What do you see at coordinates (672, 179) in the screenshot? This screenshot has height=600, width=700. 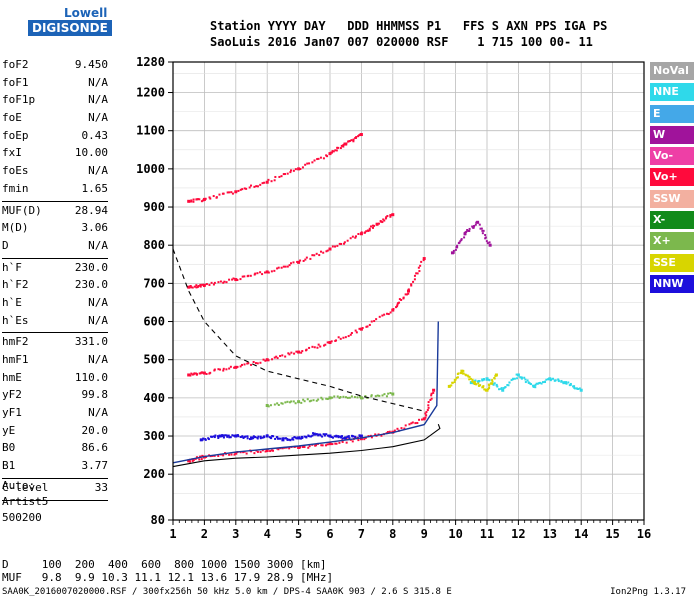 I see `polarization-legend: NoVal NNE E W Vo- Vo+ SSW X- X+ SSE NNW` at bounding box center [672, 179].